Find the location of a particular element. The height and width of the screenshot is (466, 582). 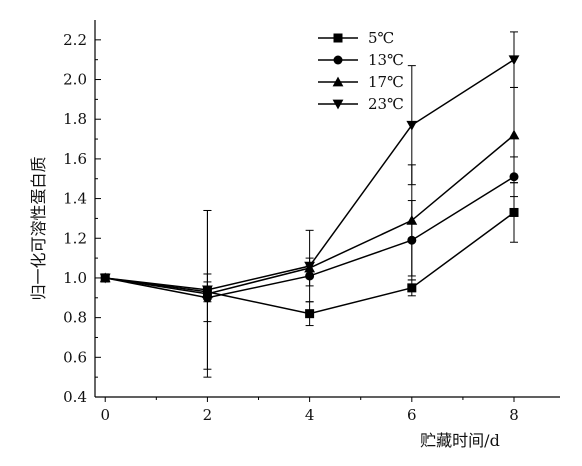

y-tick-label: 0.8 is located at coordinates (75, 318).